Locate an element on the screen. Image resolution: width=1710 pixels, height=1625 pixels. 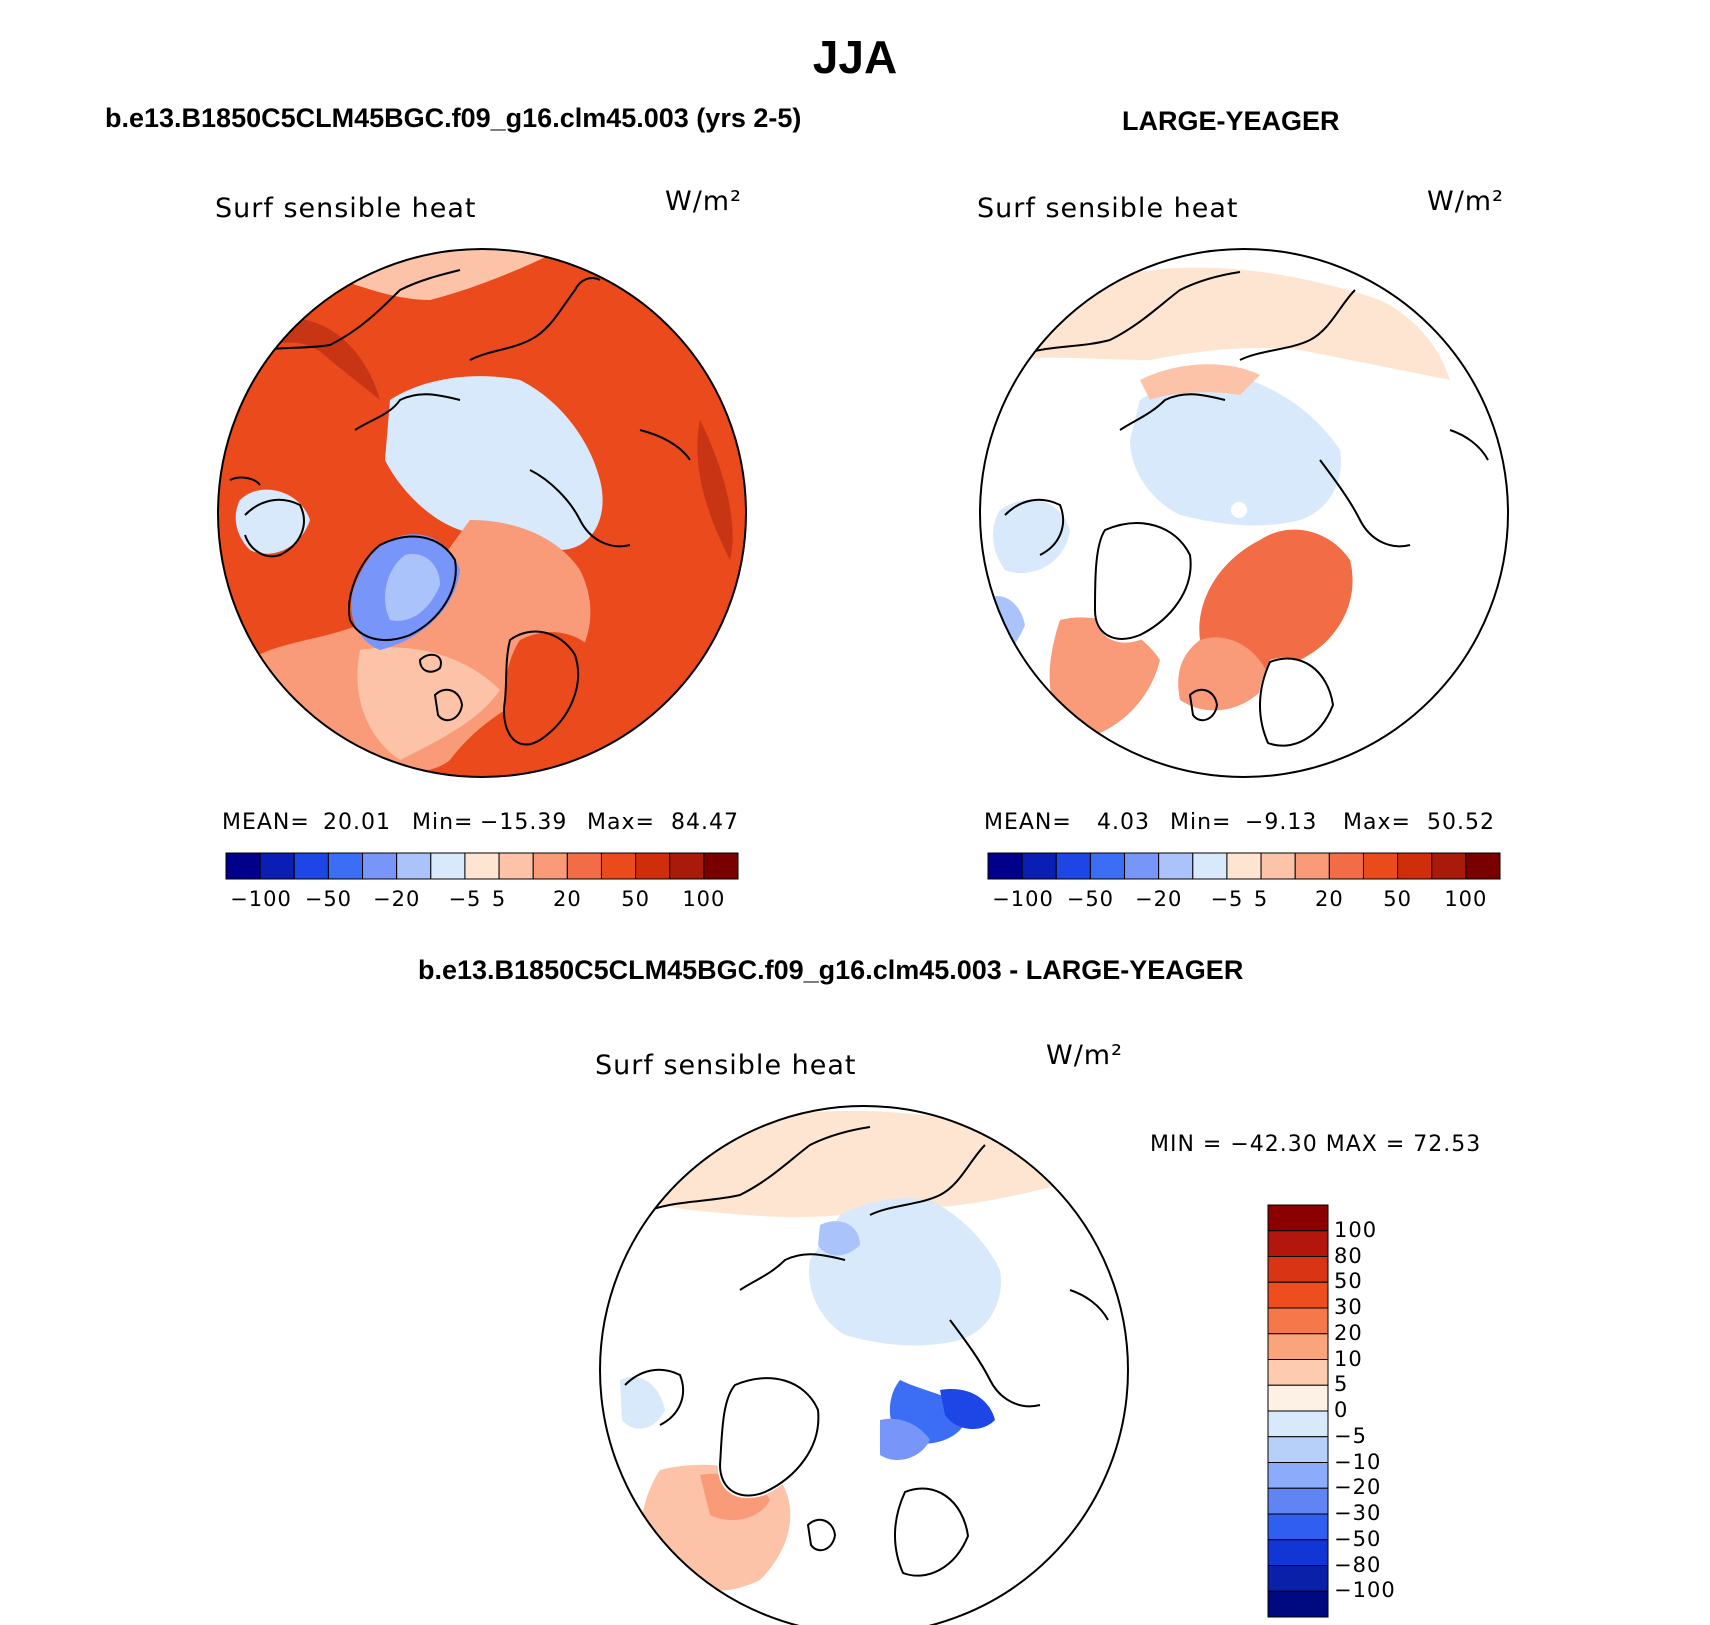
map-3-border is located at coordinates (864, 1365).